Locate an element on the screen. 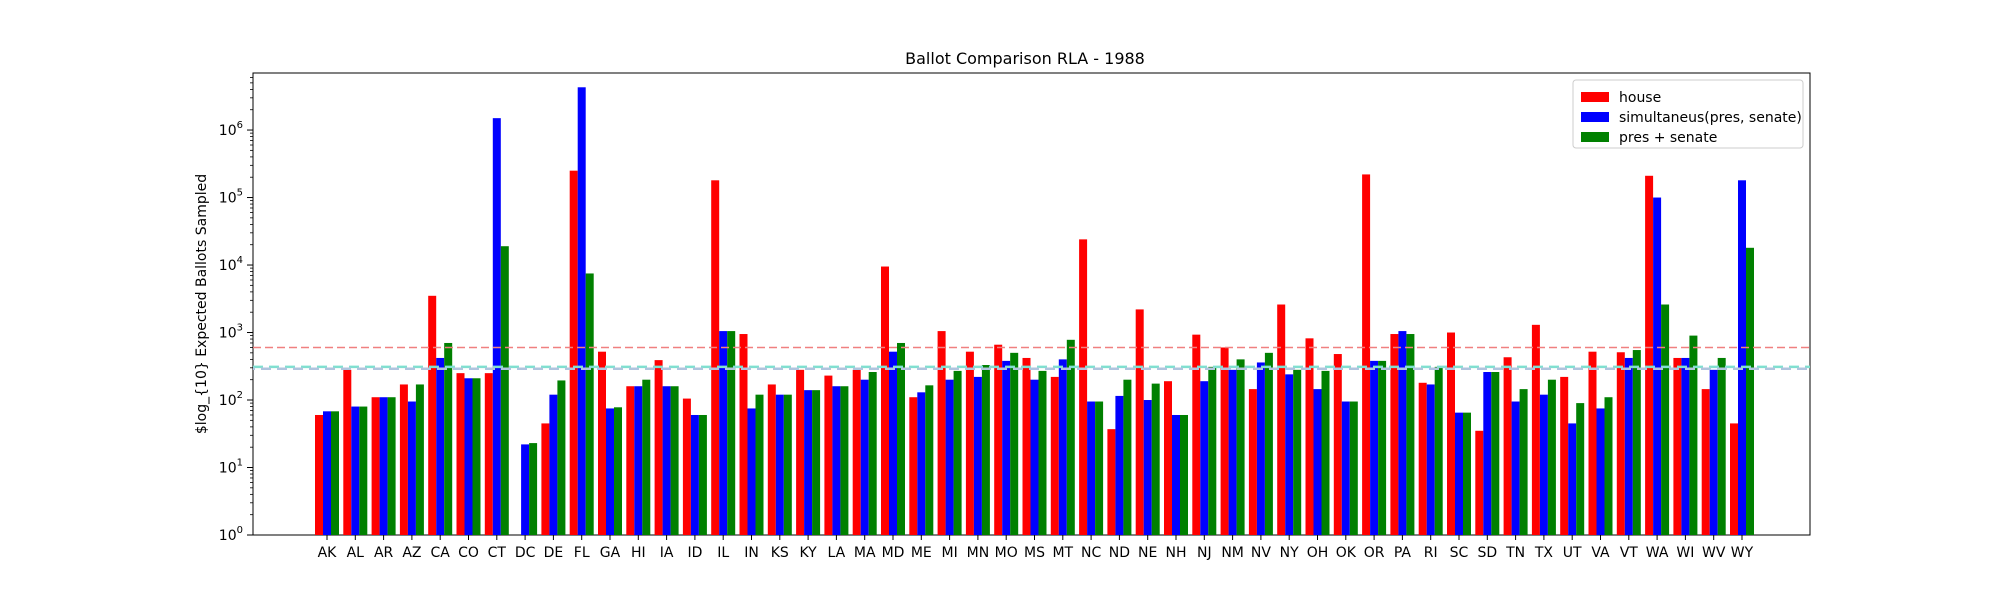 This screenshot has width=2000, height=600. bar-2-mi is located at coordinates (957, 452).